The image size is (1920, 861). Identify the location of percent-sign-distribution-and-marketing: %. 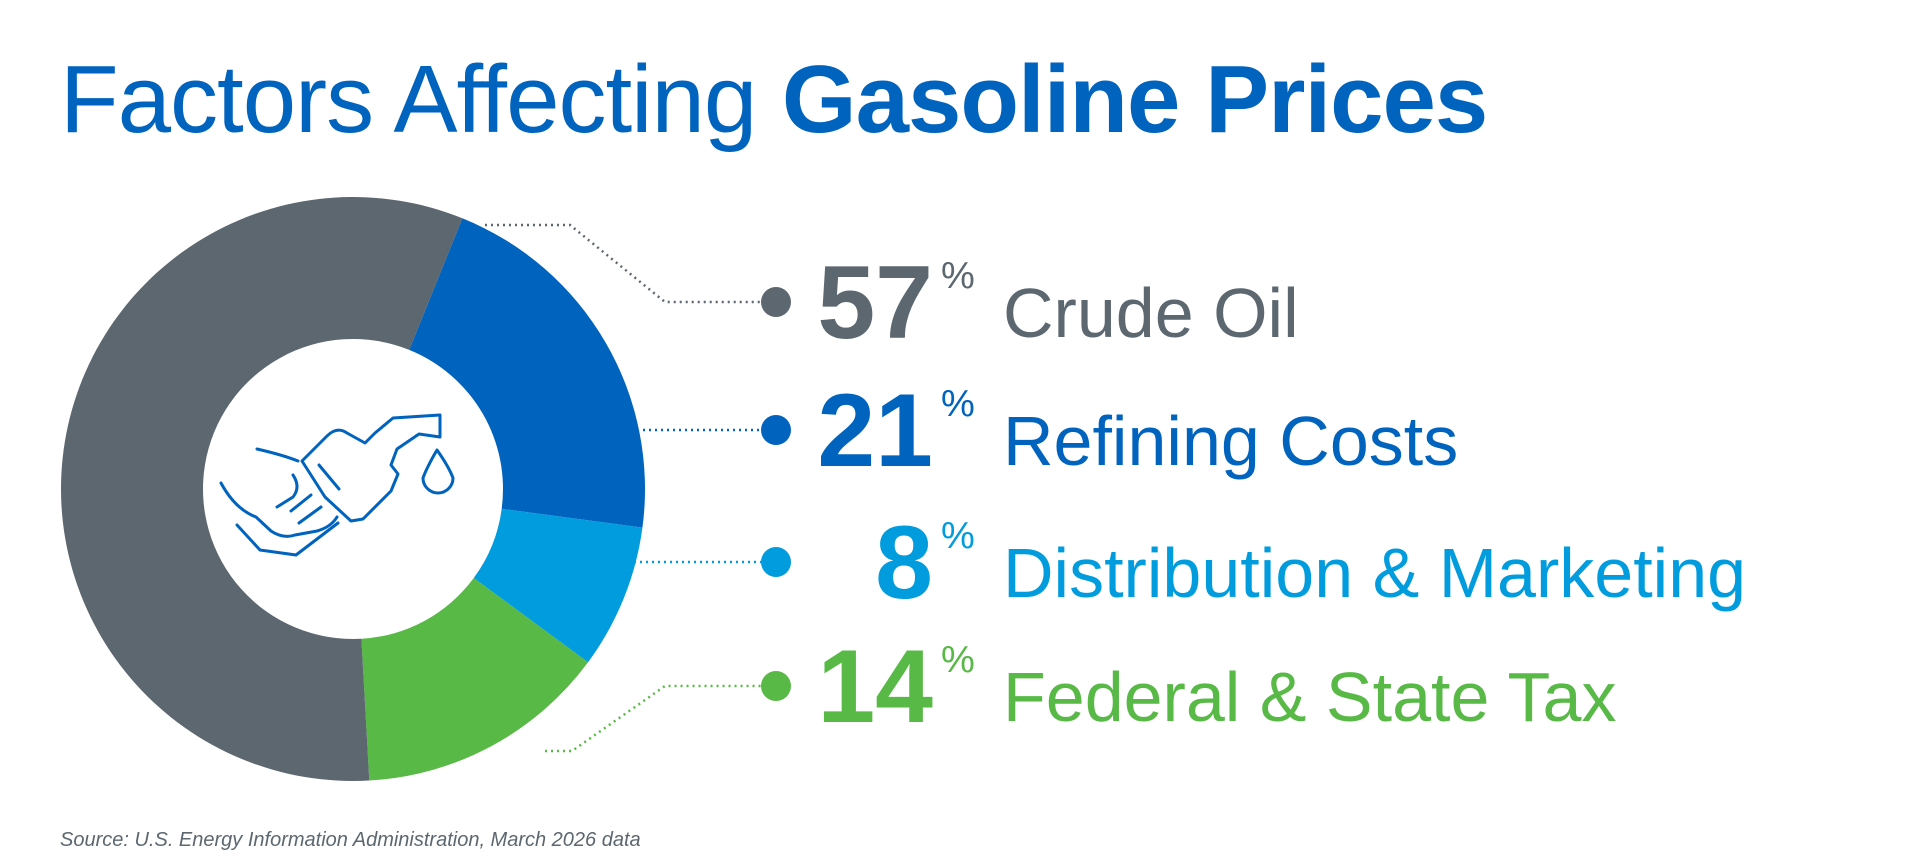
(958, 536).